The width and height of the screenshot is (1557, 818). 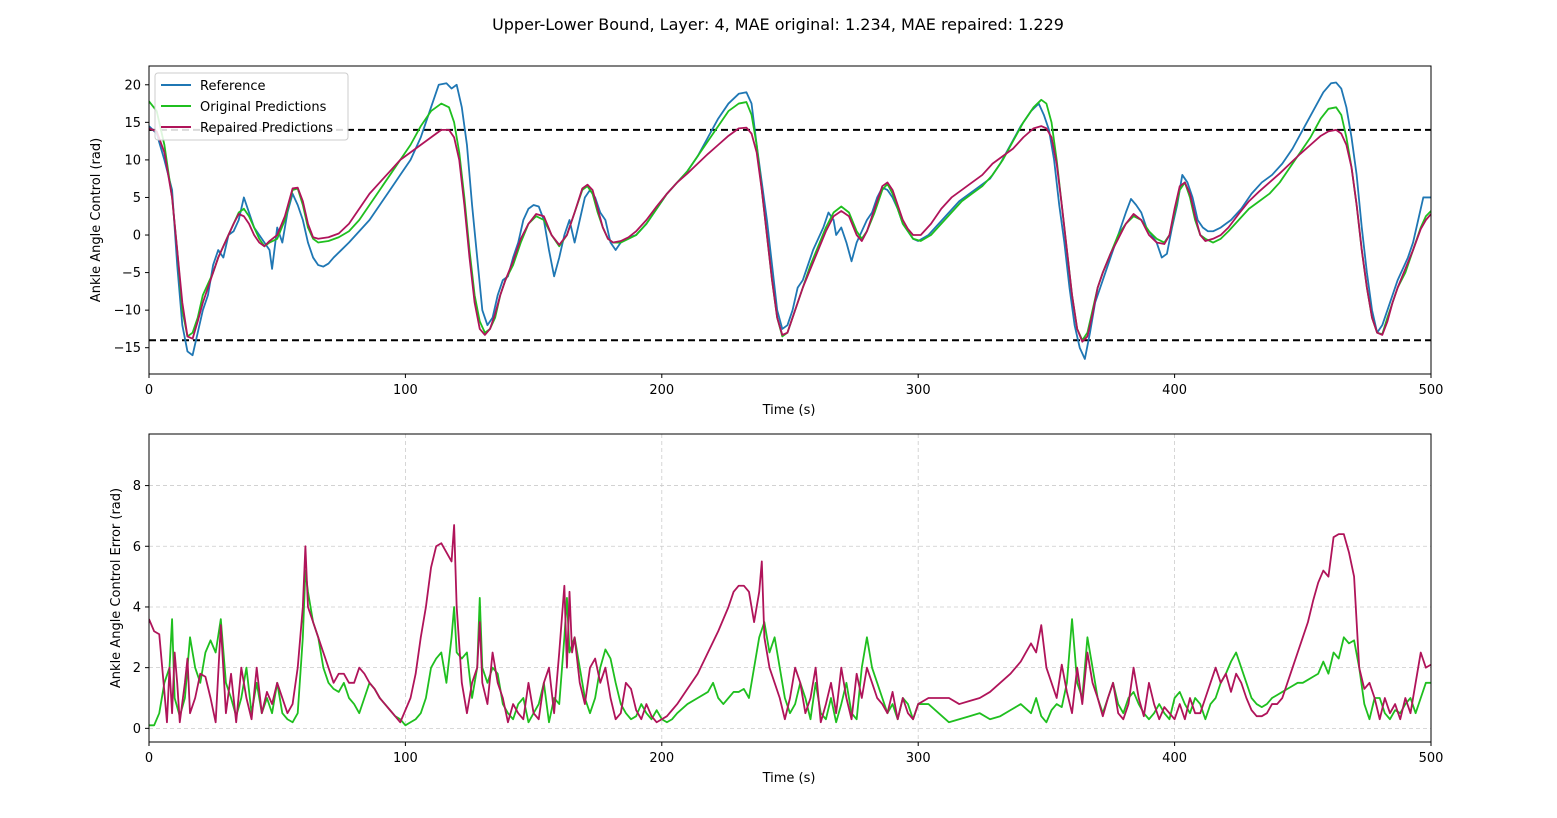 What do you see at coordinates (789, 410) in the screenshot?
I see `top-chart-xlabel: Time (s)` at bounding box center [789, 410].